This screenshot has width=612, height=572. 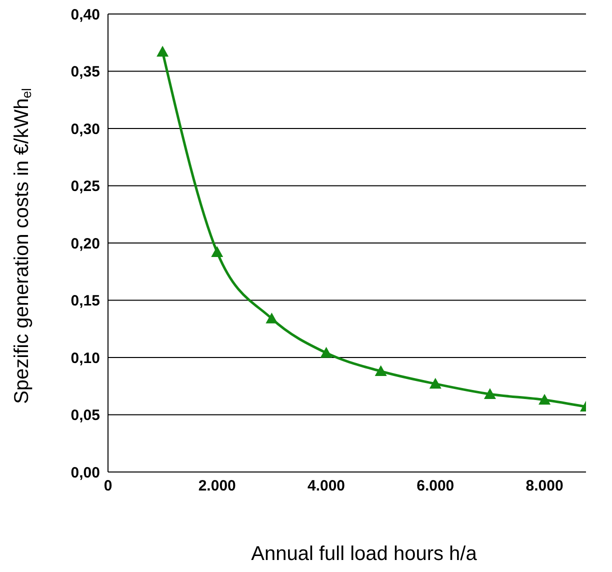 What do you see at coordinates (85, 473) in the screenshot?
I see `y-tick-label: 0,00` at bounding box center [85, 473].